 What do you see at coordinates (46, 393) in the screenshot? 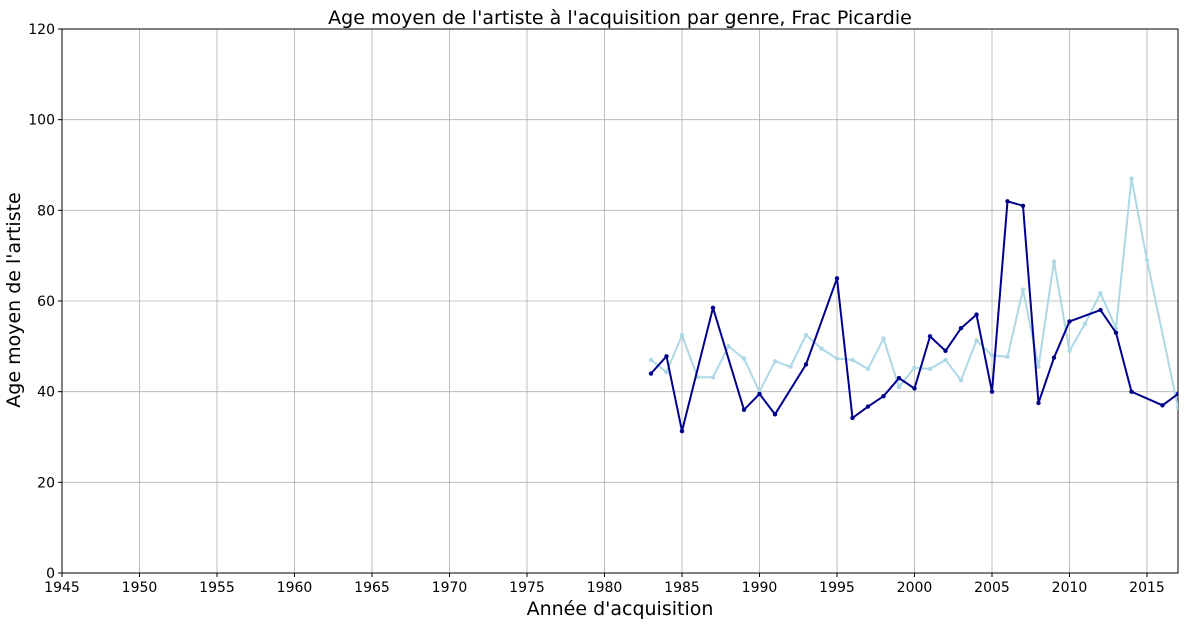
I see `y-tick-label: 40` at bounding box center [46, 393].